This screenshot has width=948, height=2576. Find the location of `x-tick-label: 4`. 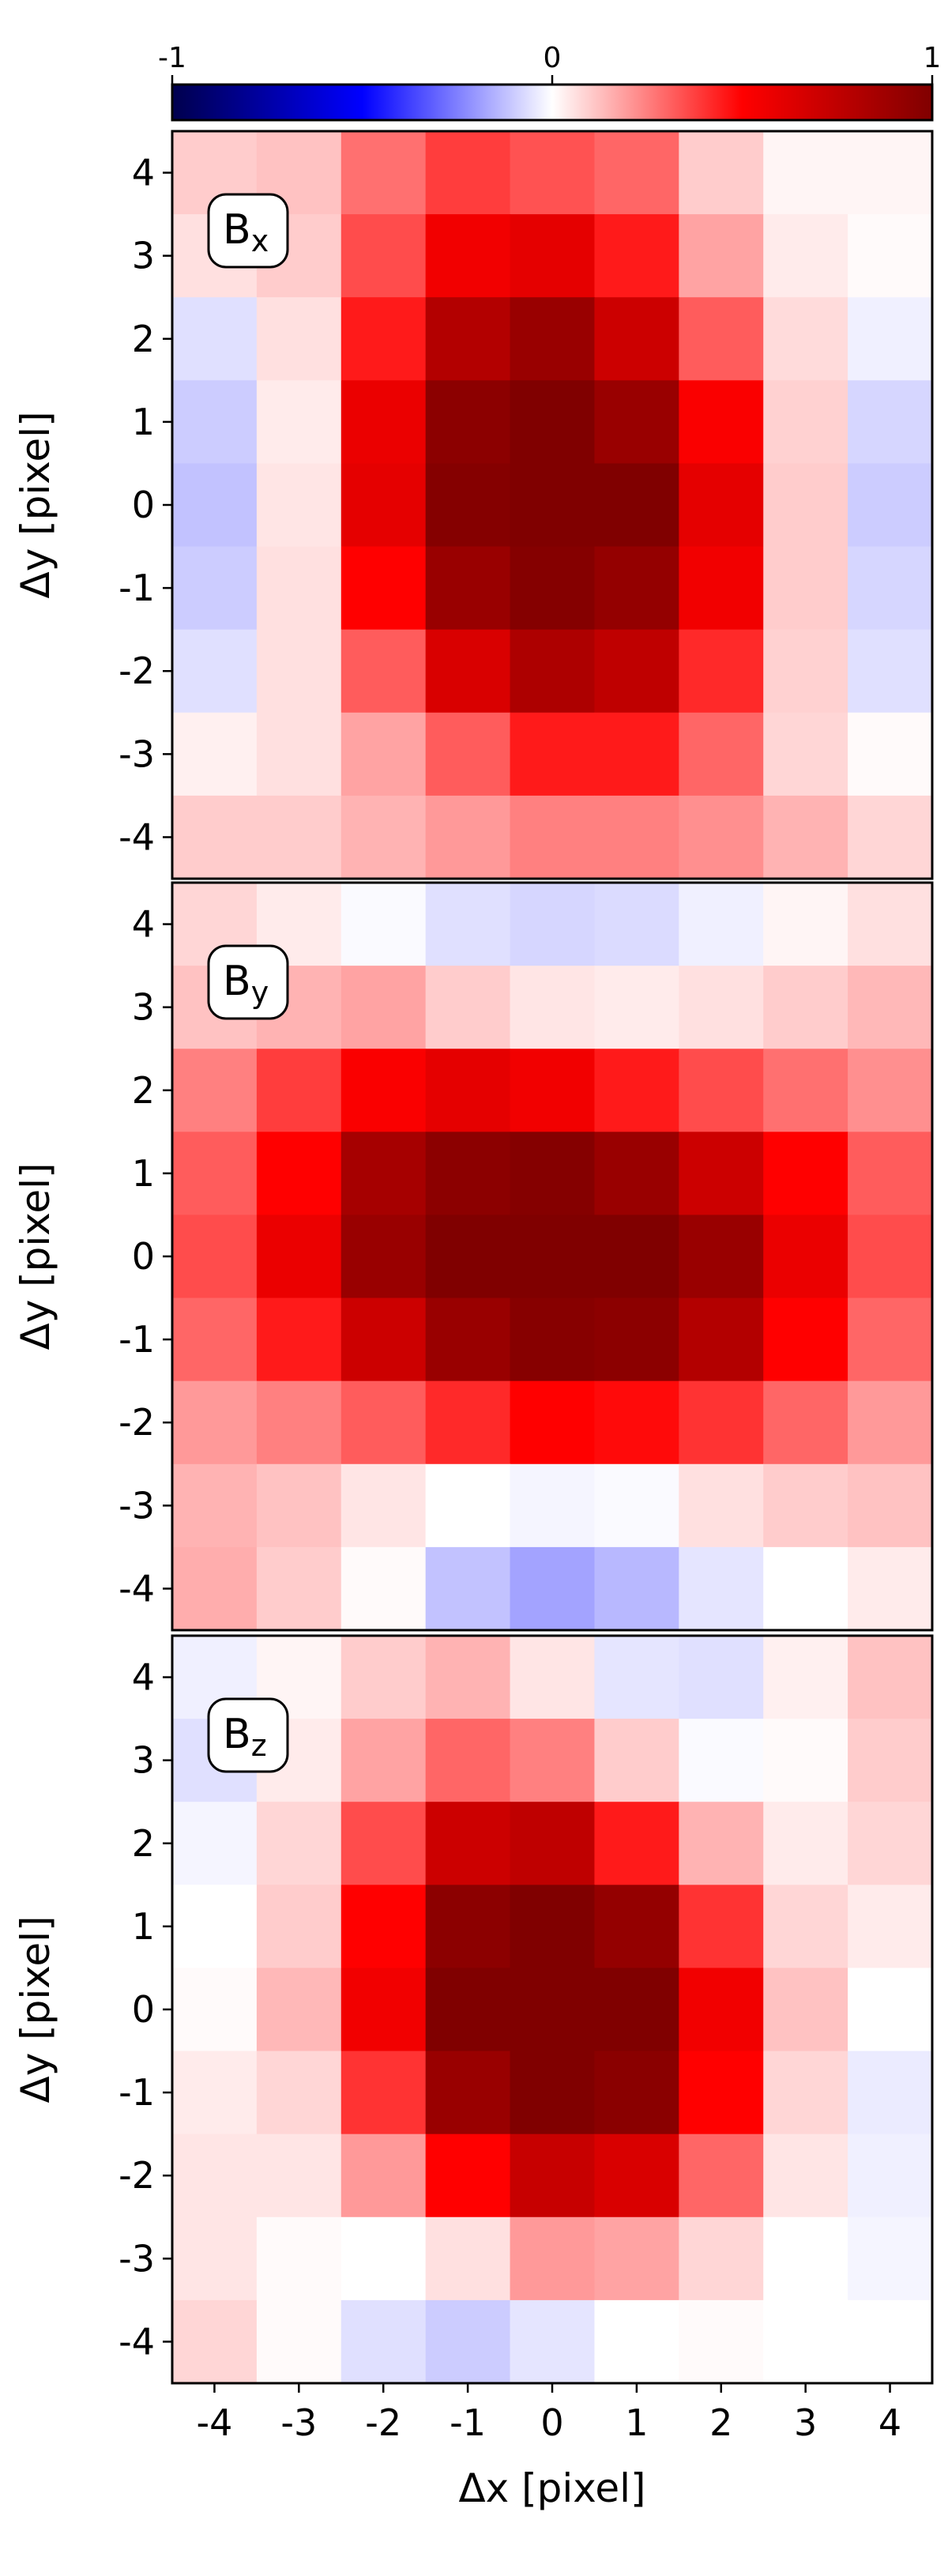

x-tick-label: 4 is located at coordinates (890, 2422).